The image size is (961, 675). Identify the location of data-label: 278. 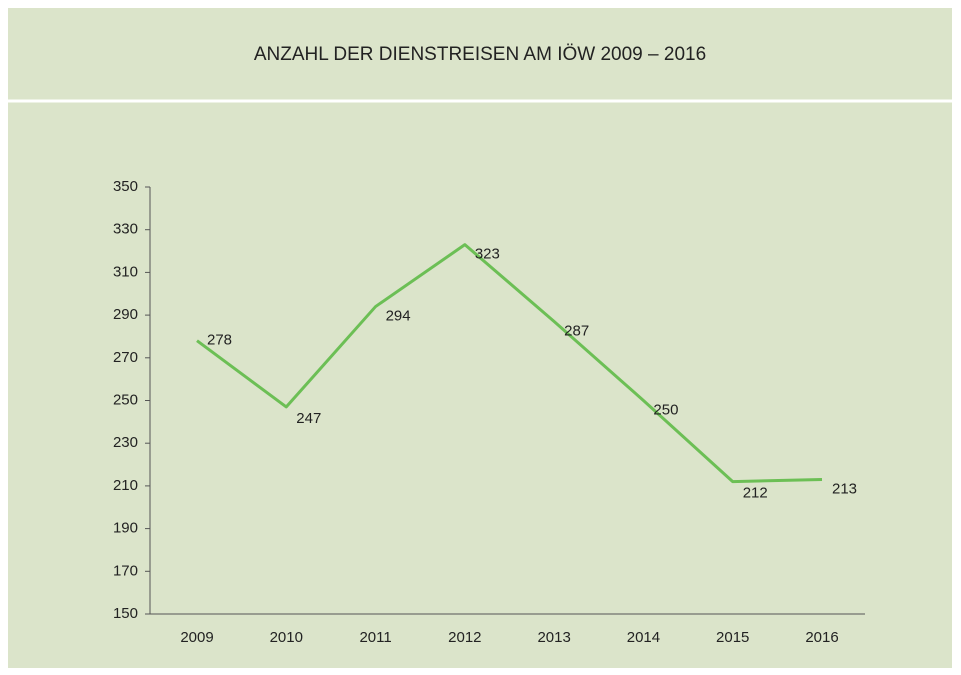
(219, 340).